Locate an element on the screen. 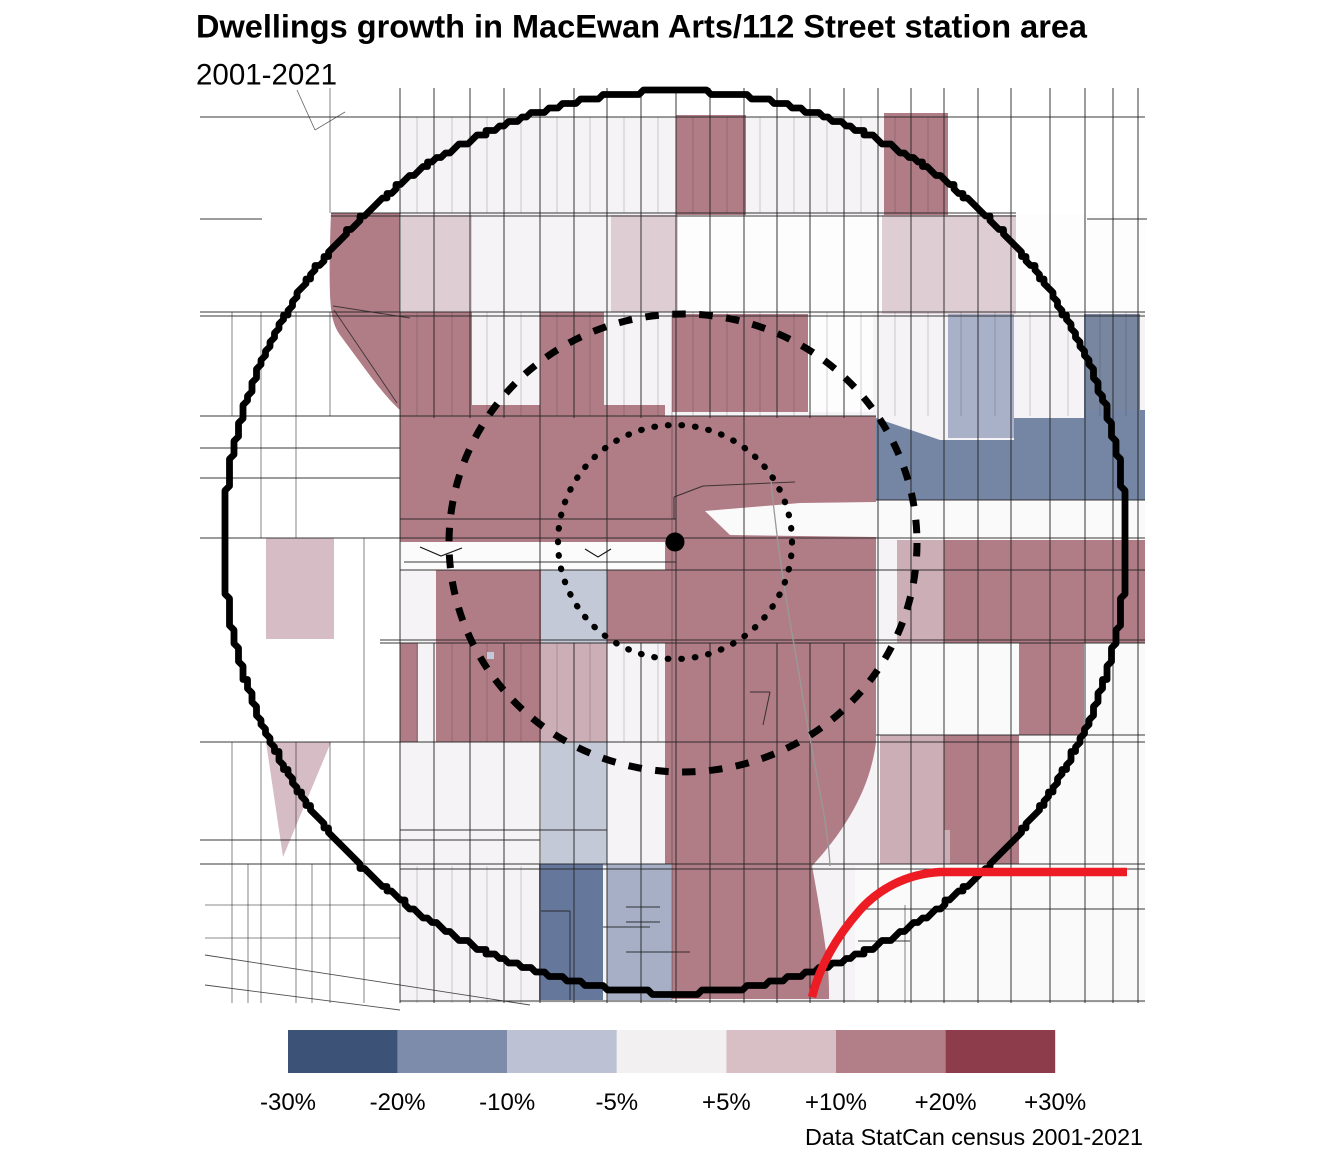  svg-text: 2001-2021 is located at coordinates (266, 75).